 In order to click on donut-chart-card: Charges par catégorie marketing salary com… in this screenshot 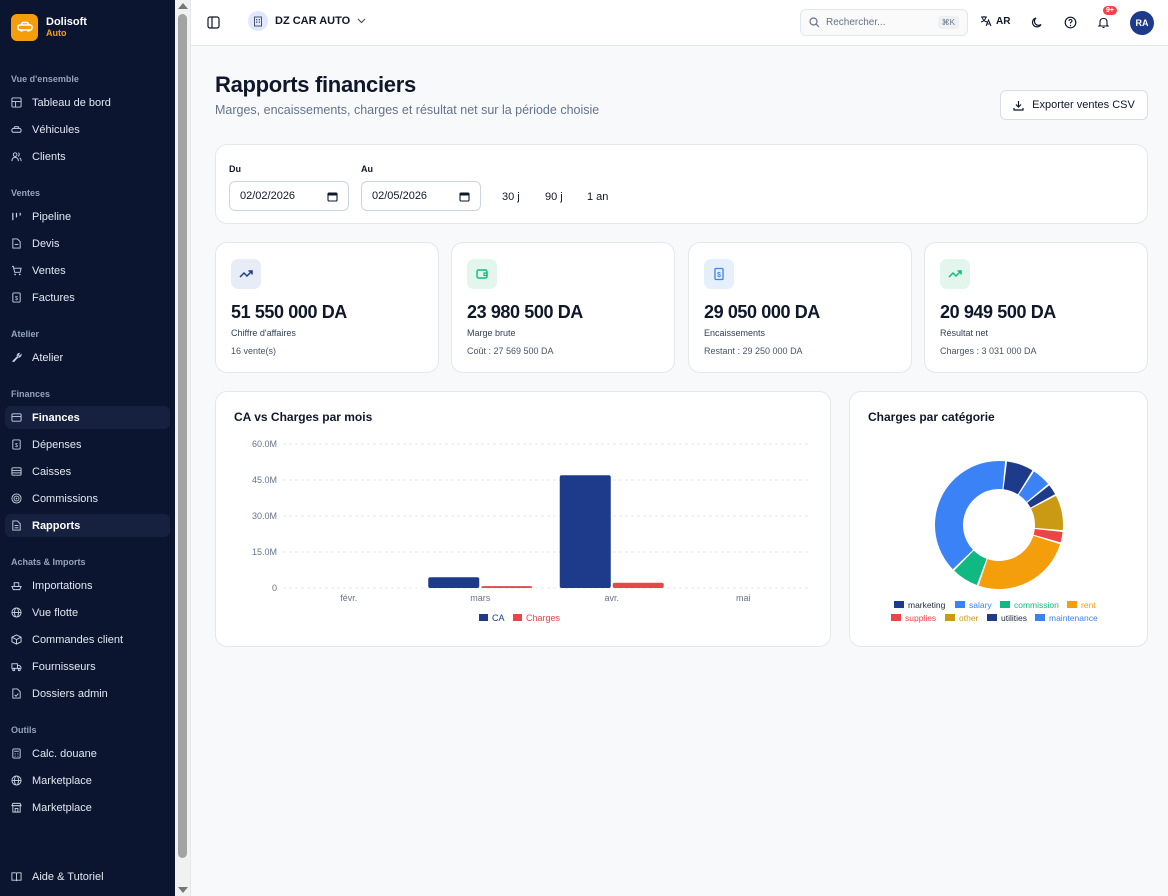, I will do `click(998, 519)`.